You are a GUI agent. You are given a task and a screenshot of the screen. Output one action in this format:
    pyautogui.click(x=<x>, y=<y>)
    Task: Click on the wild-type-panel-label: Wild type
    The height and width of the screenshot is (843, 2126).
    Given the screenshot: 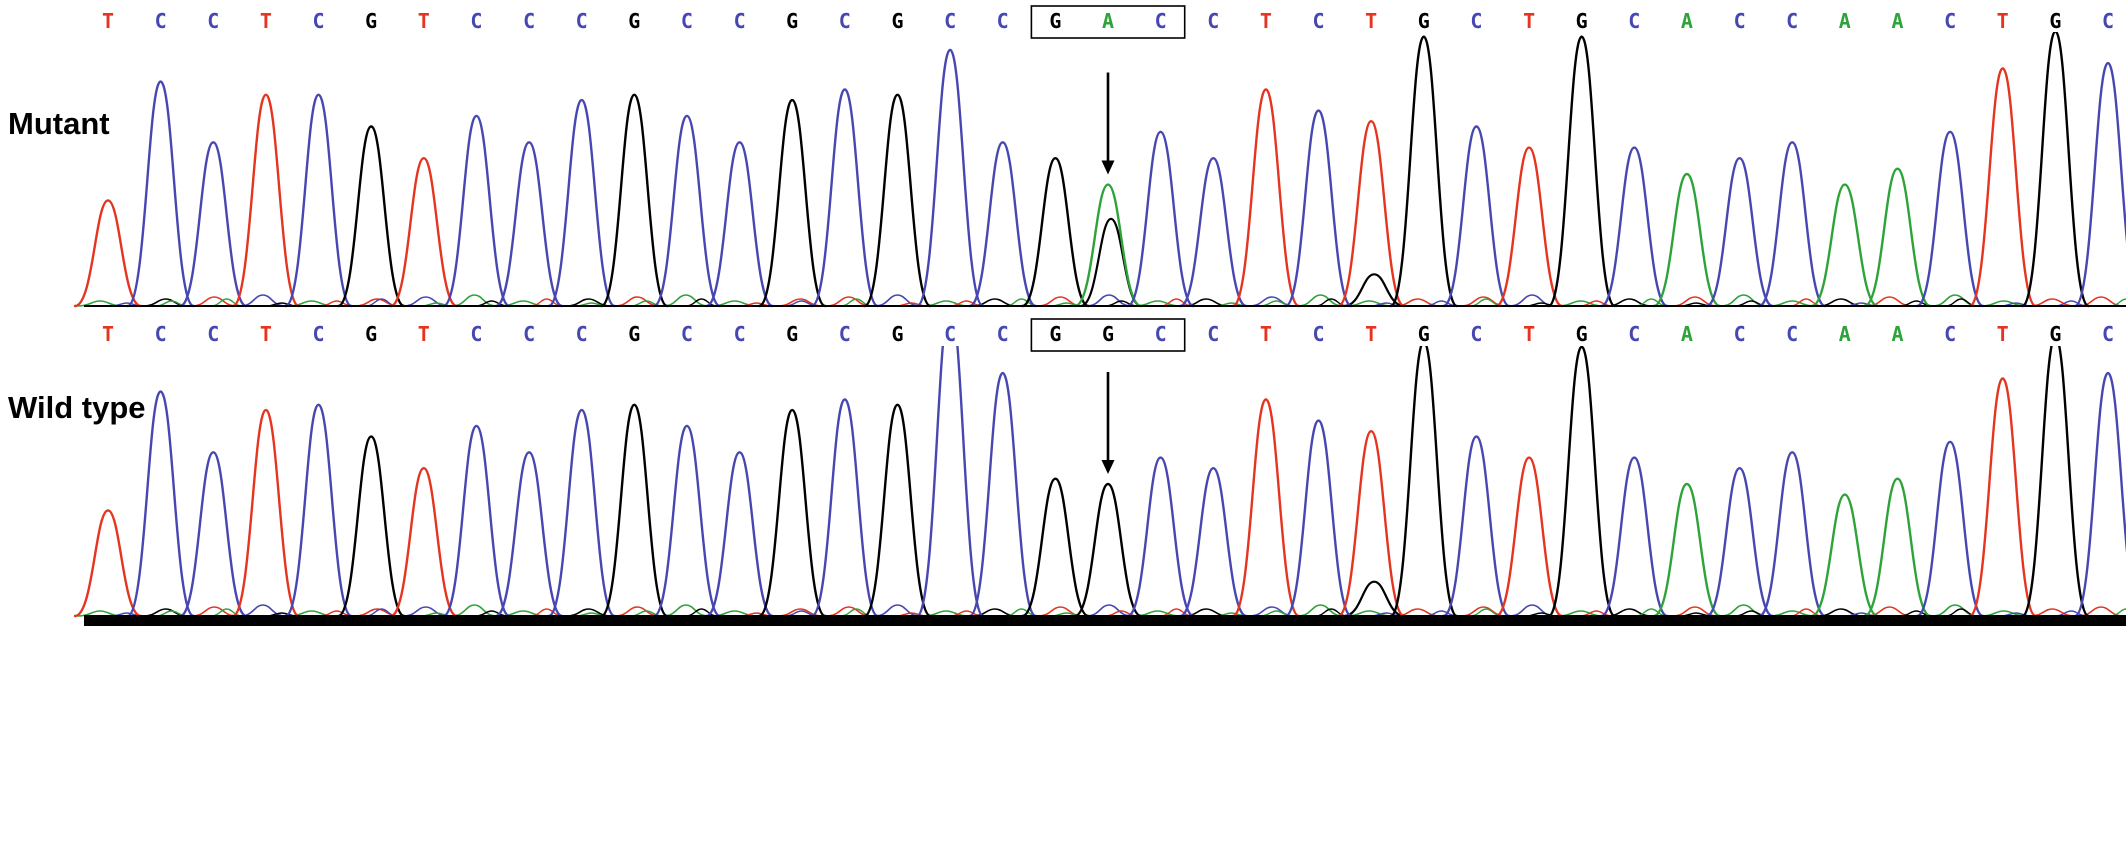 What is the action you would take?
    pyautogui.click(x=77, y=407)
    